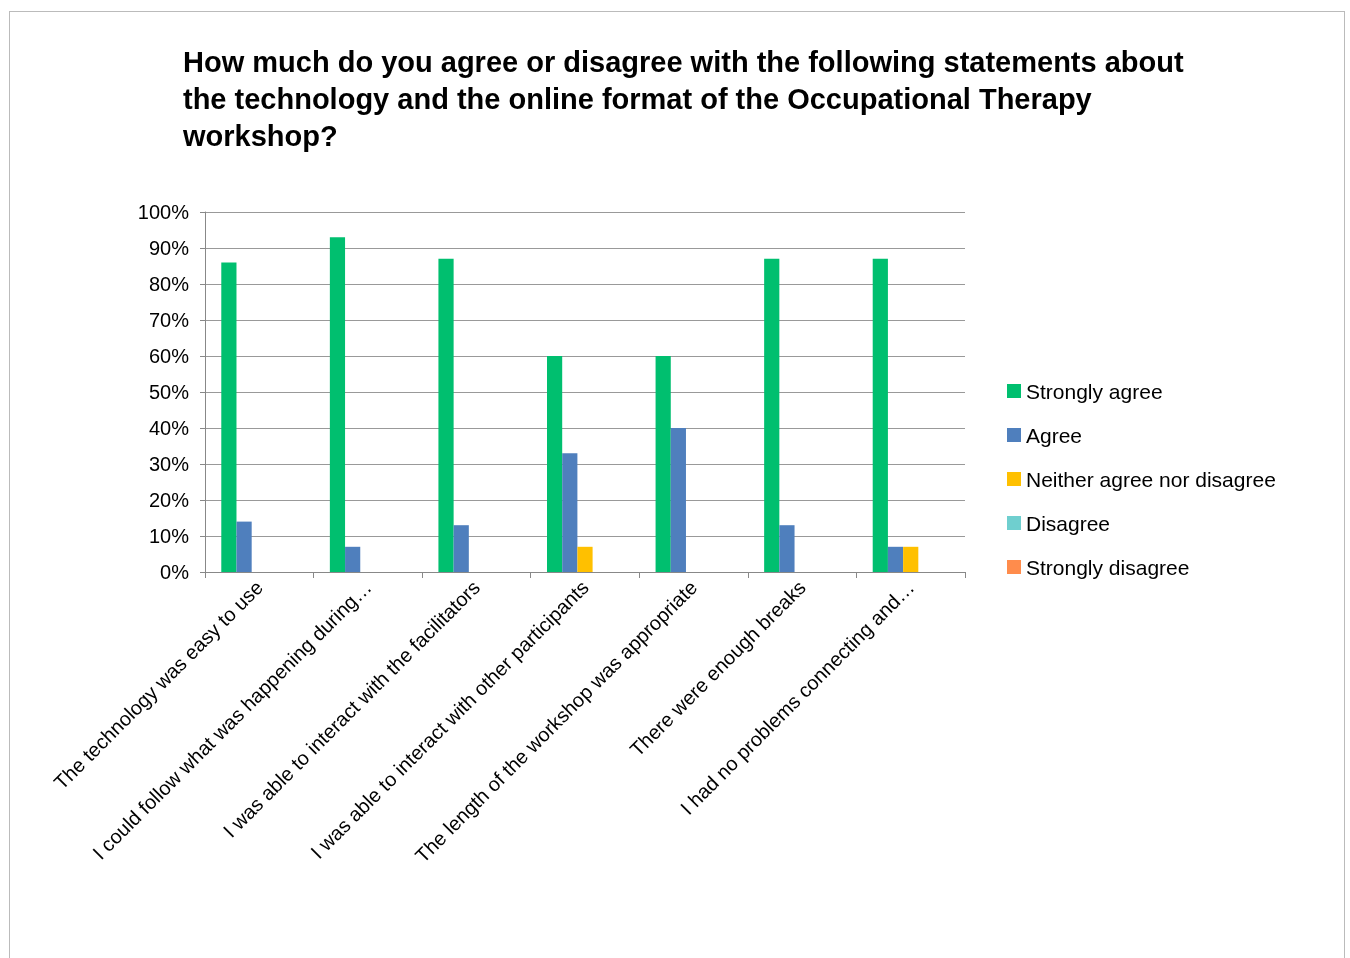 This screenshot has width=1350, height=958. Describe the element at coordinates (1054, 435) in the screenshot. I see `legend-label: Agree` at that location.